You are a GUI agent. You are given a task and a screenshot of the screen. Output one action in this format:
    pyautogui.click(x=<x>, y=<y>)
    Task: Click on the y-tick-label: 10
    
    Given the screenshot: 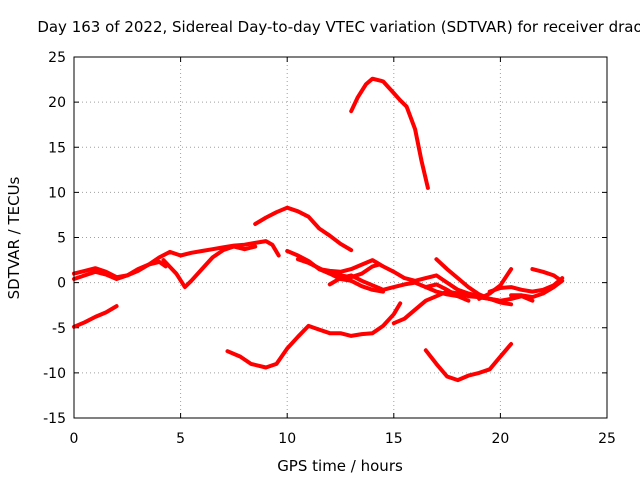 What is the action you would take?
    pyautogui.click(x=57, y=193)
    